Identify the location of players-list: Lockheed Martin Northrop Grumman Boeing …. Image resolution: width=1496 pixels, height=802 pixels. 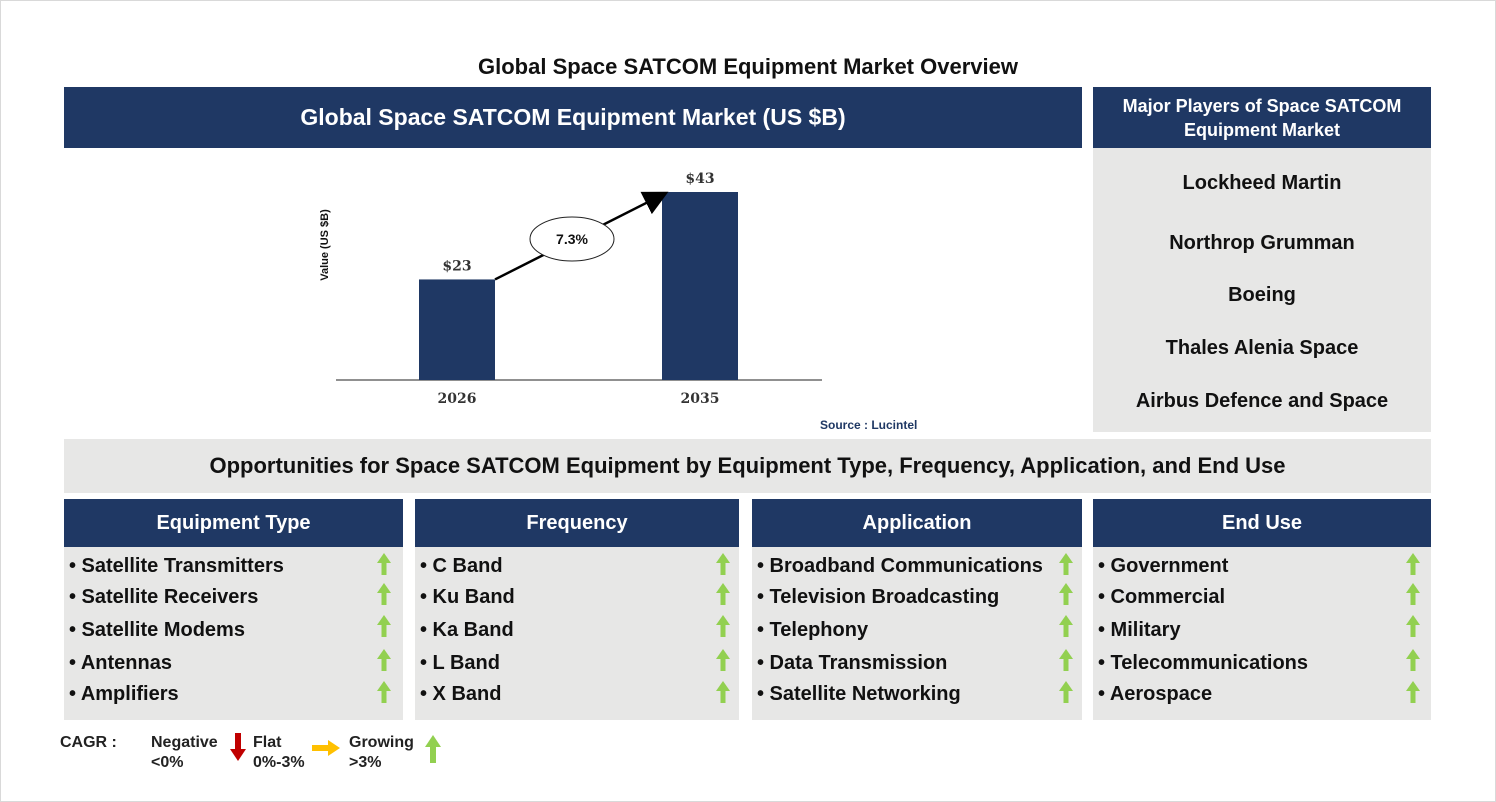
(1262, 290).